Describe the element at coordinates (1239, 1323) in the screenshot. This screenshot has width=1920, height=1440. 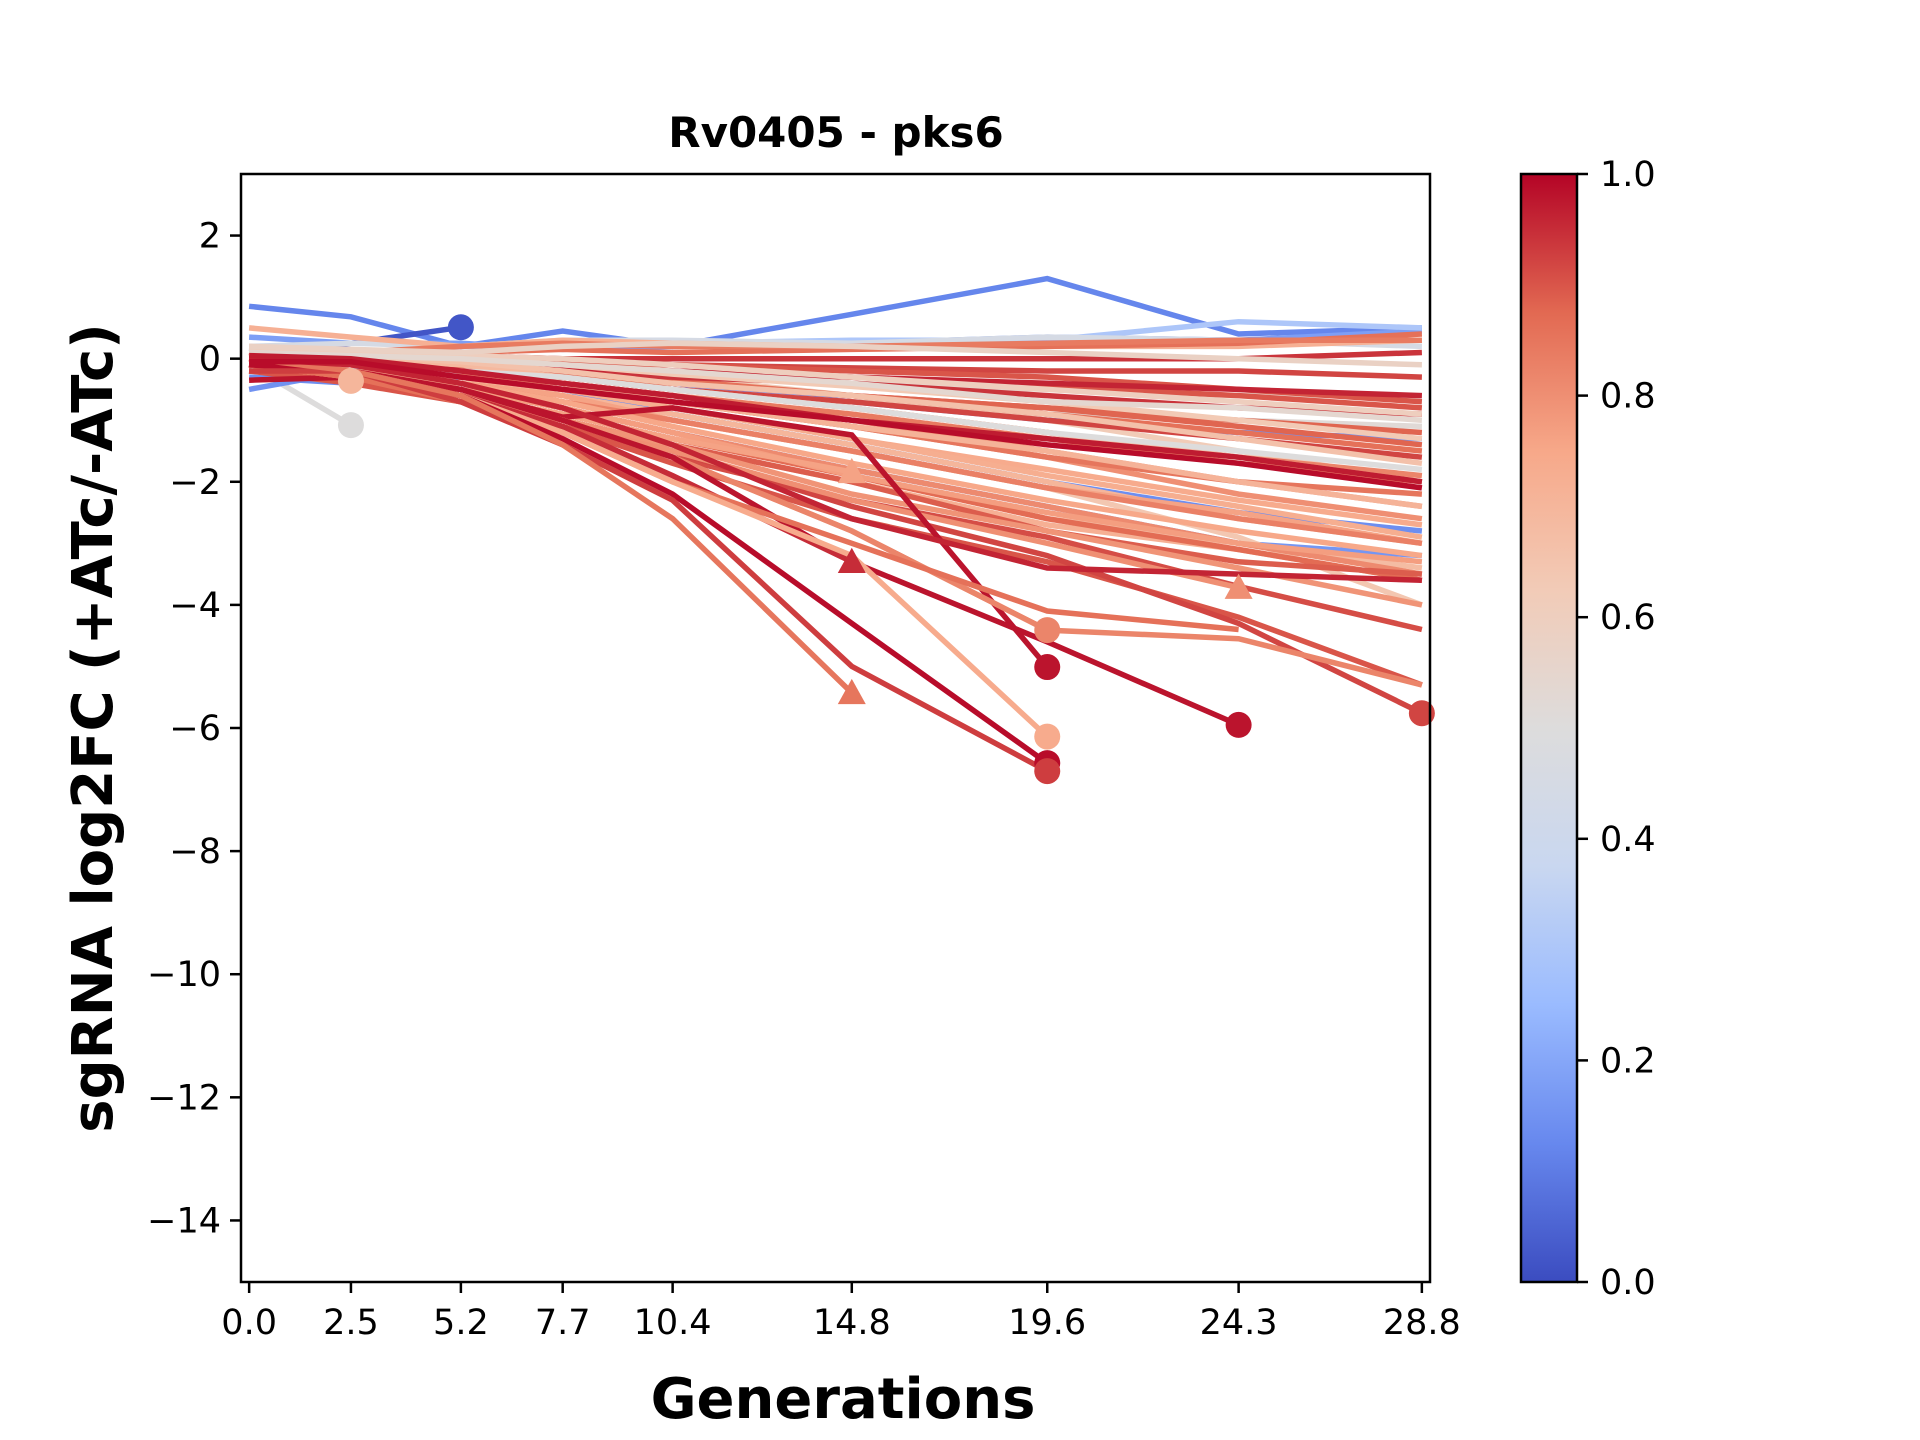
I see `x-tick-label: 24.3` at that location.